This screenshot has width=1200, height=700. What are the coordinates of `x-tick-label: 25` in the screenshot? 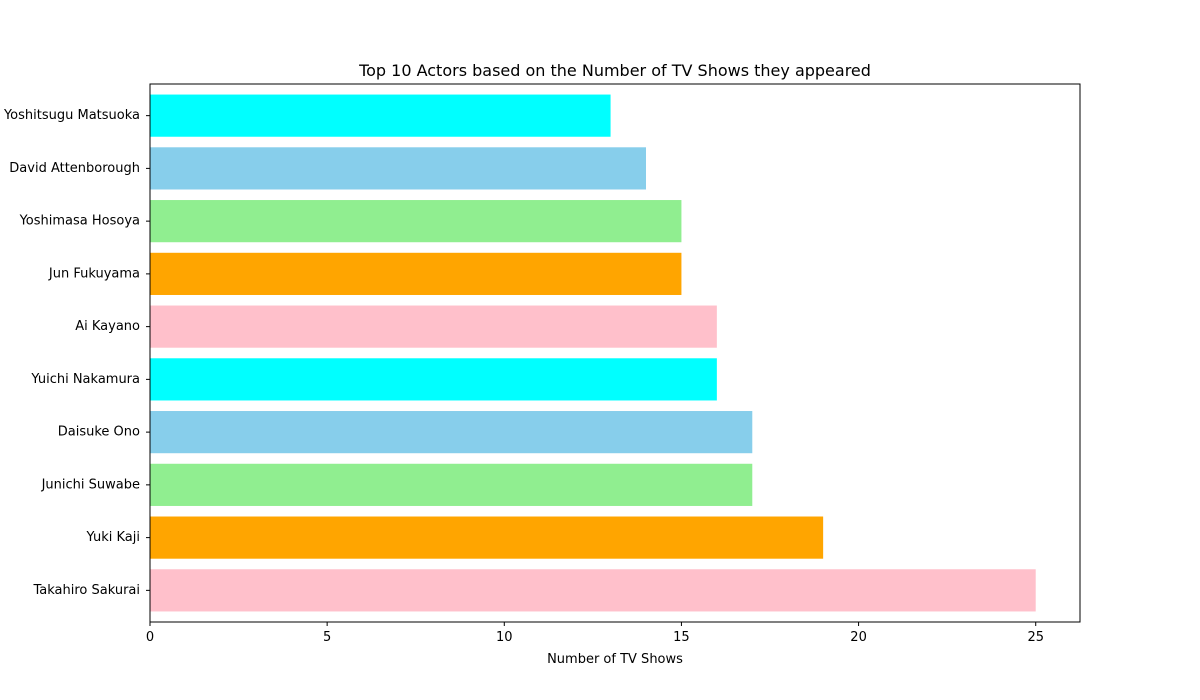 It's located at (1035, 637).